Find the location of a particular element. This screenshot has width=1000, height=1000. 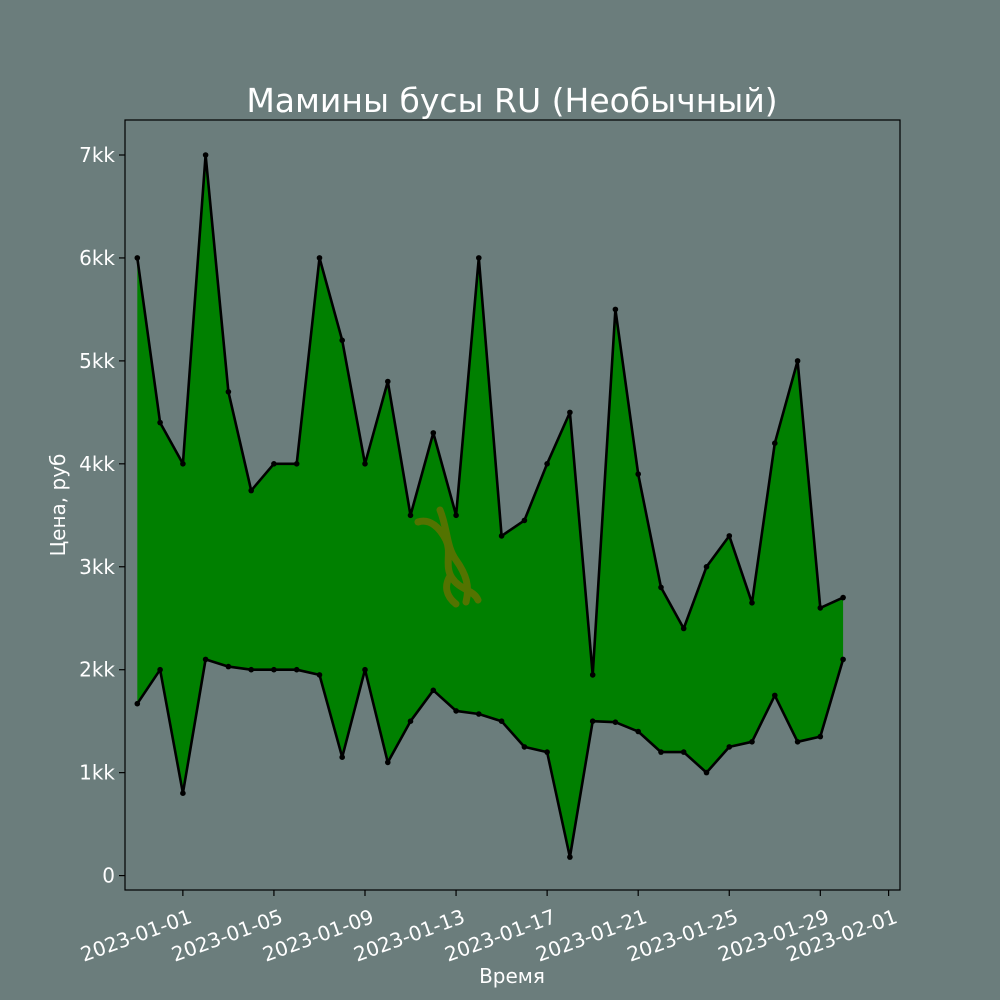

series-line-min is located at coordinates (490, 758).